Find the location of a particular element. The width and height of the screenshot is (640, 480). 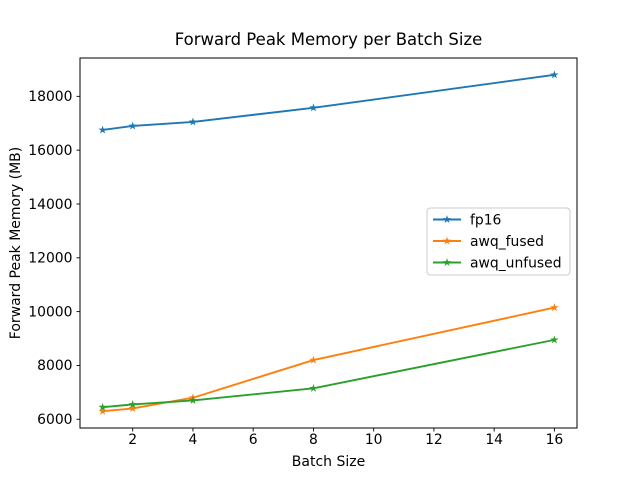

legend: fp16 awq_fused awq_unfused is located at coordinates (498, 241).